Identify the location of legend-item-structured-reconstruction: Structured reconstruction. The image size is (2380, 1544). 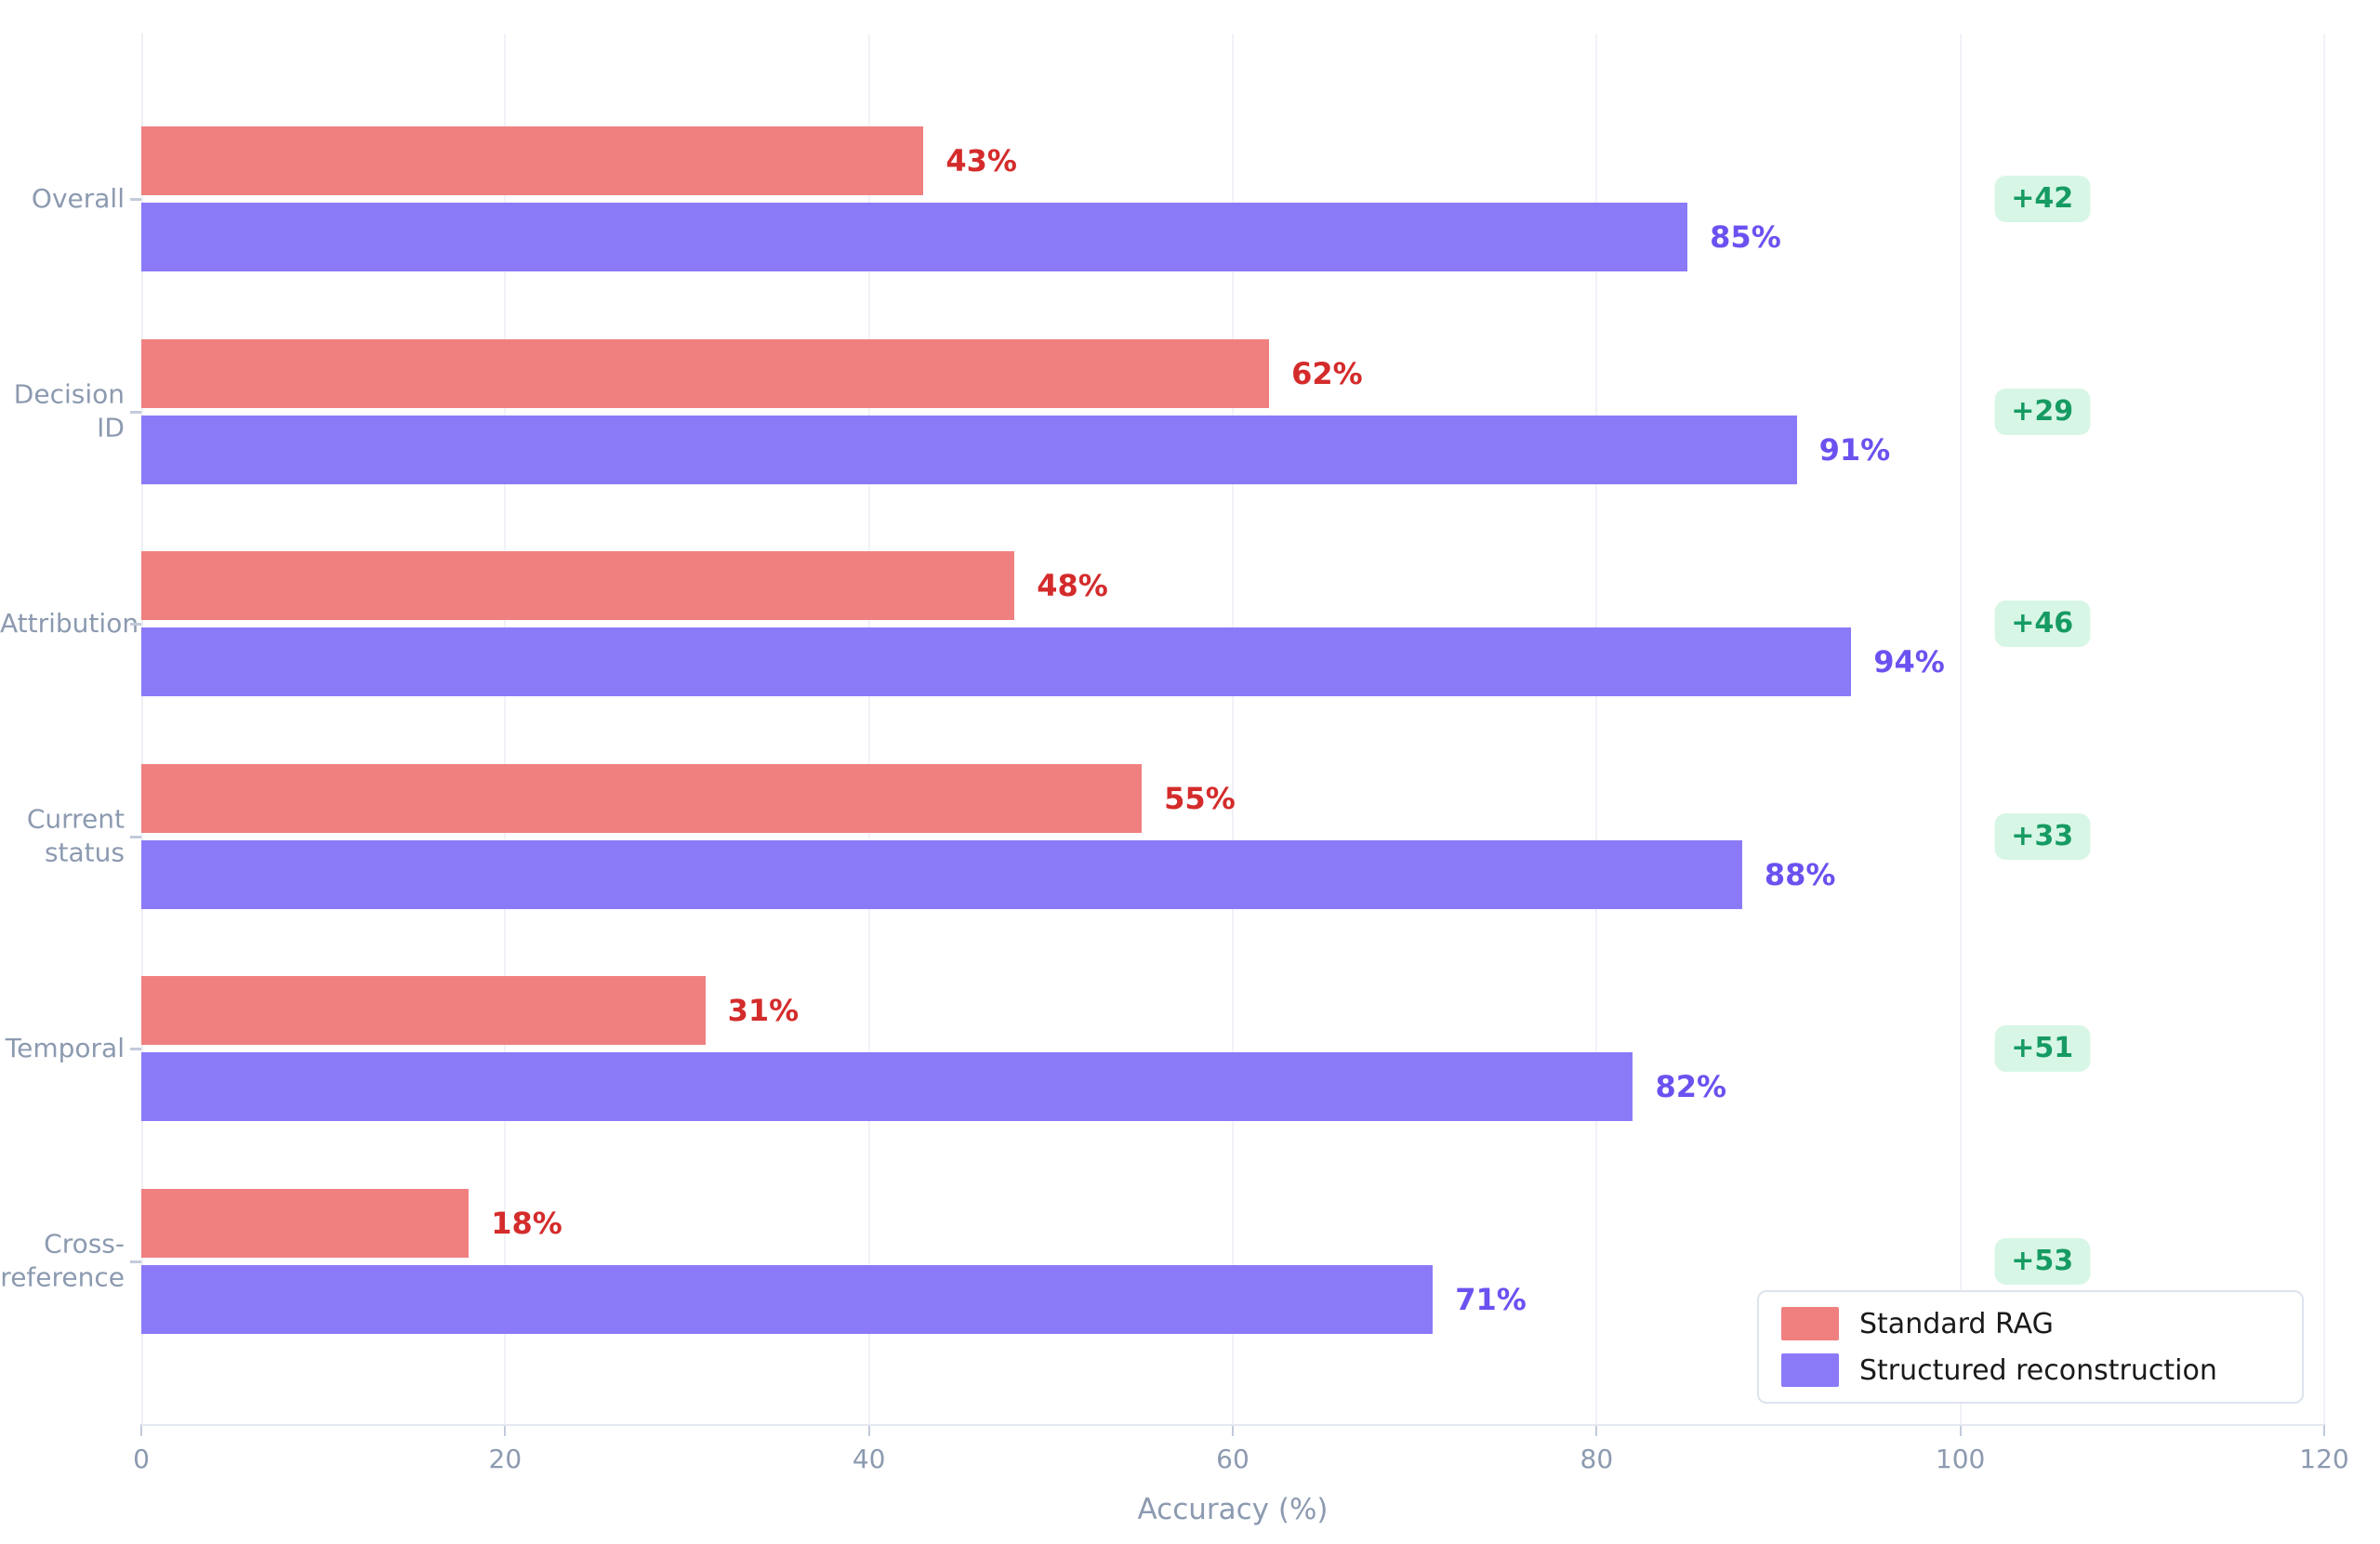
(2030, 1370).